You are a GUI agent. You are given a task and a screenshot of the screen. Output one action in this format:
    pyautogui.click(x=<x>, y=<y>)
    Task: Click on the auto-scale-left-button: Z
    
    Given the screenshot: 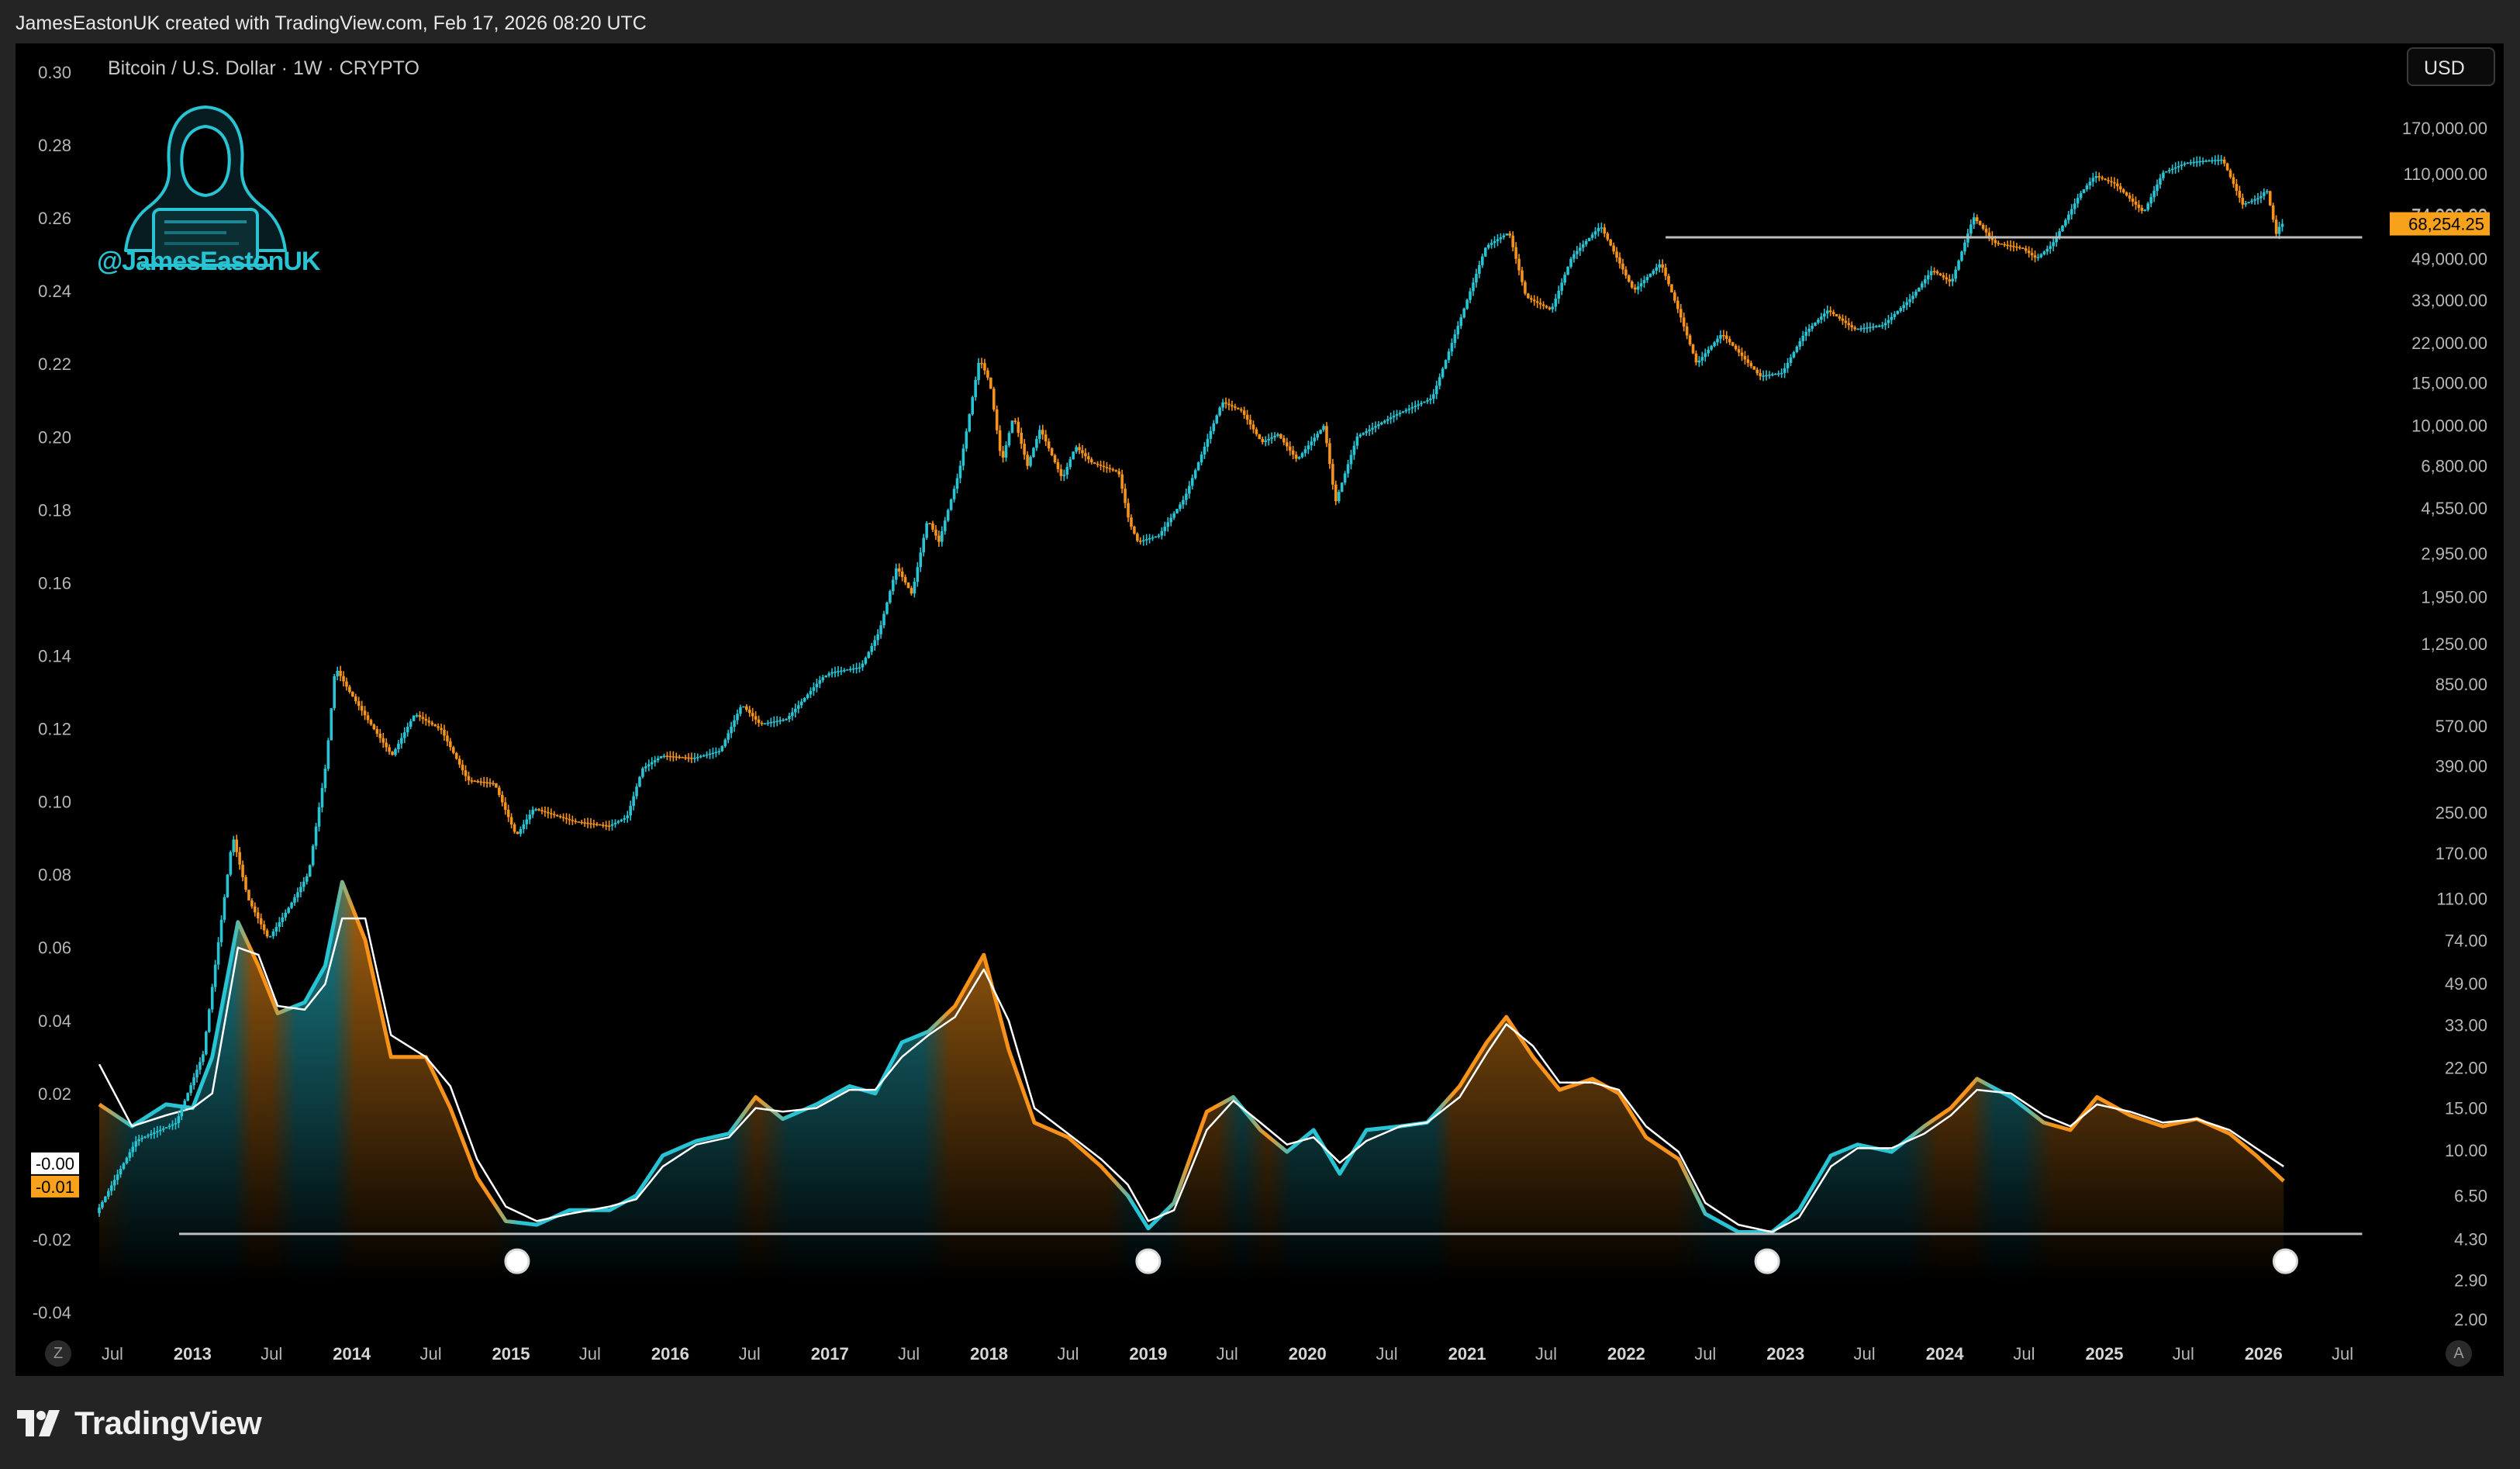 What is the action you would take?
    pyautogui.click(x=58, y=1353)
    